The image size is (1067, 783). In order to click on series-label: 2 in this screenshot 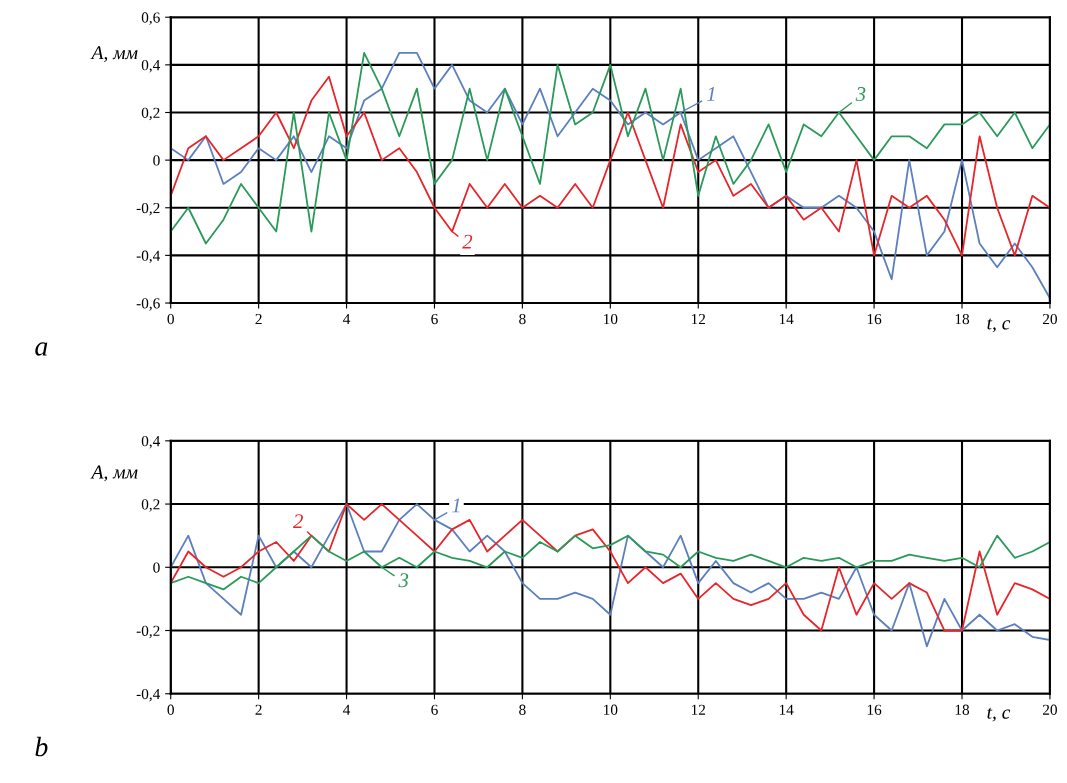, I will do `click(298, 521)`.